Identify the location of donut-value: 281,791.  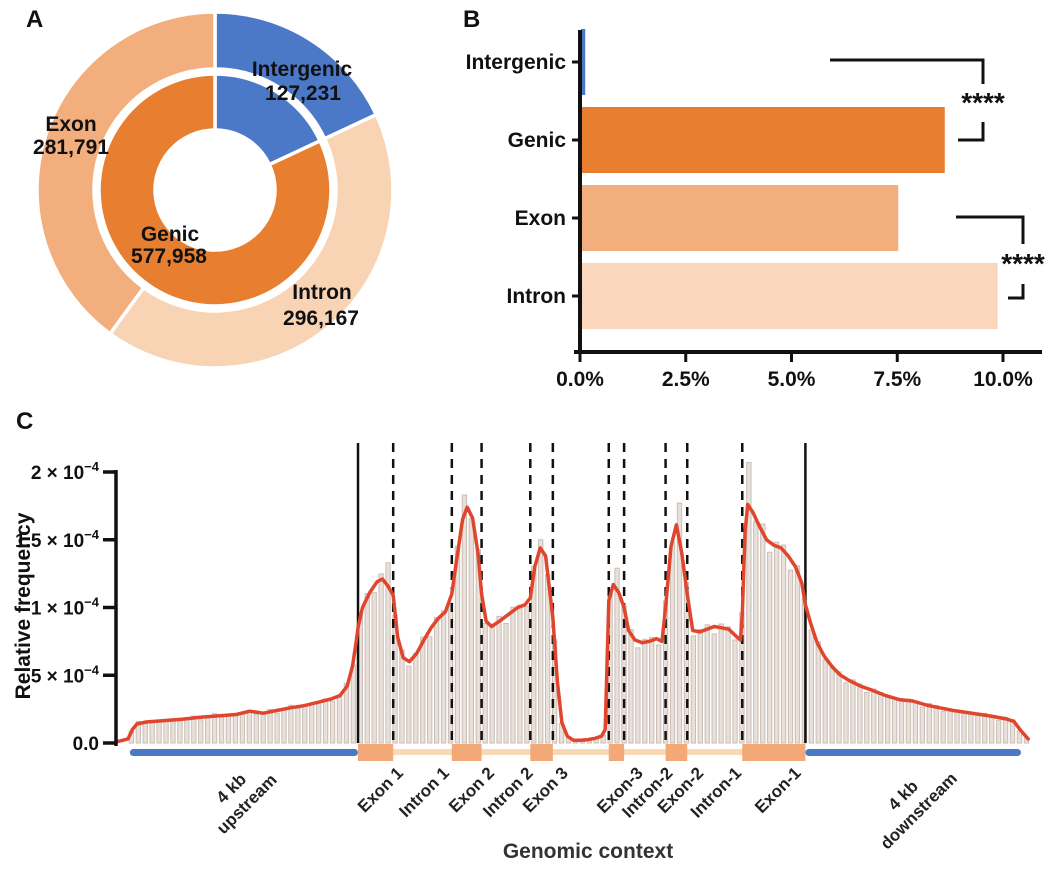
(71, 147).